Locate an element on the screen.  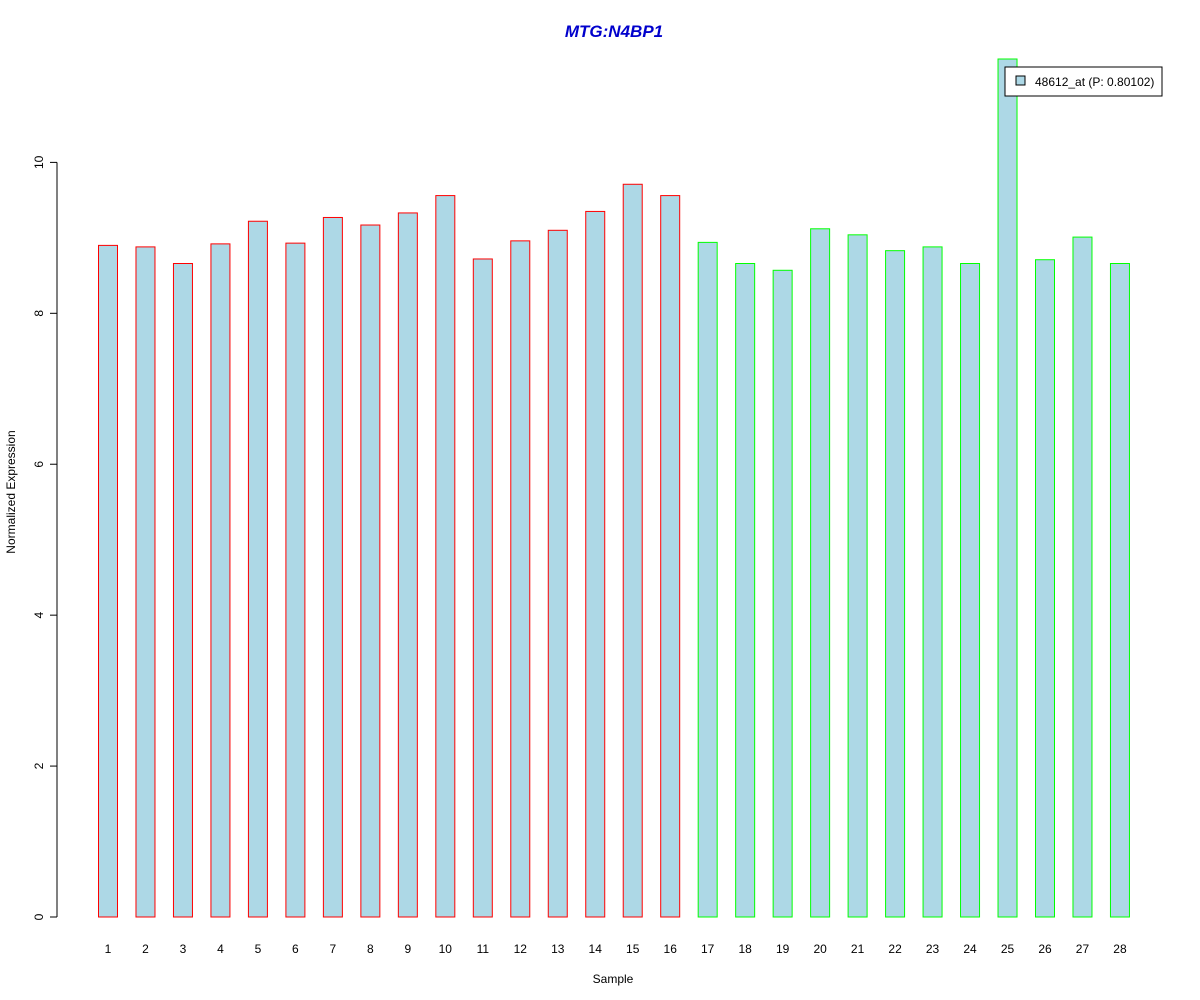
x-tick-label: 15 is located at coordinates (633, 949).